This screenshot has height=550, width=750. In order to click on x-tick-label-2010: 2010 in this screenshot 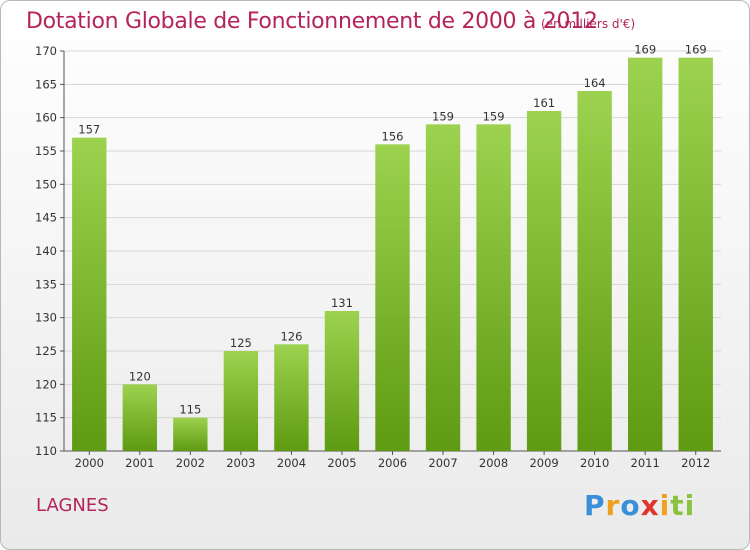, I will do `click(594, 463)`.